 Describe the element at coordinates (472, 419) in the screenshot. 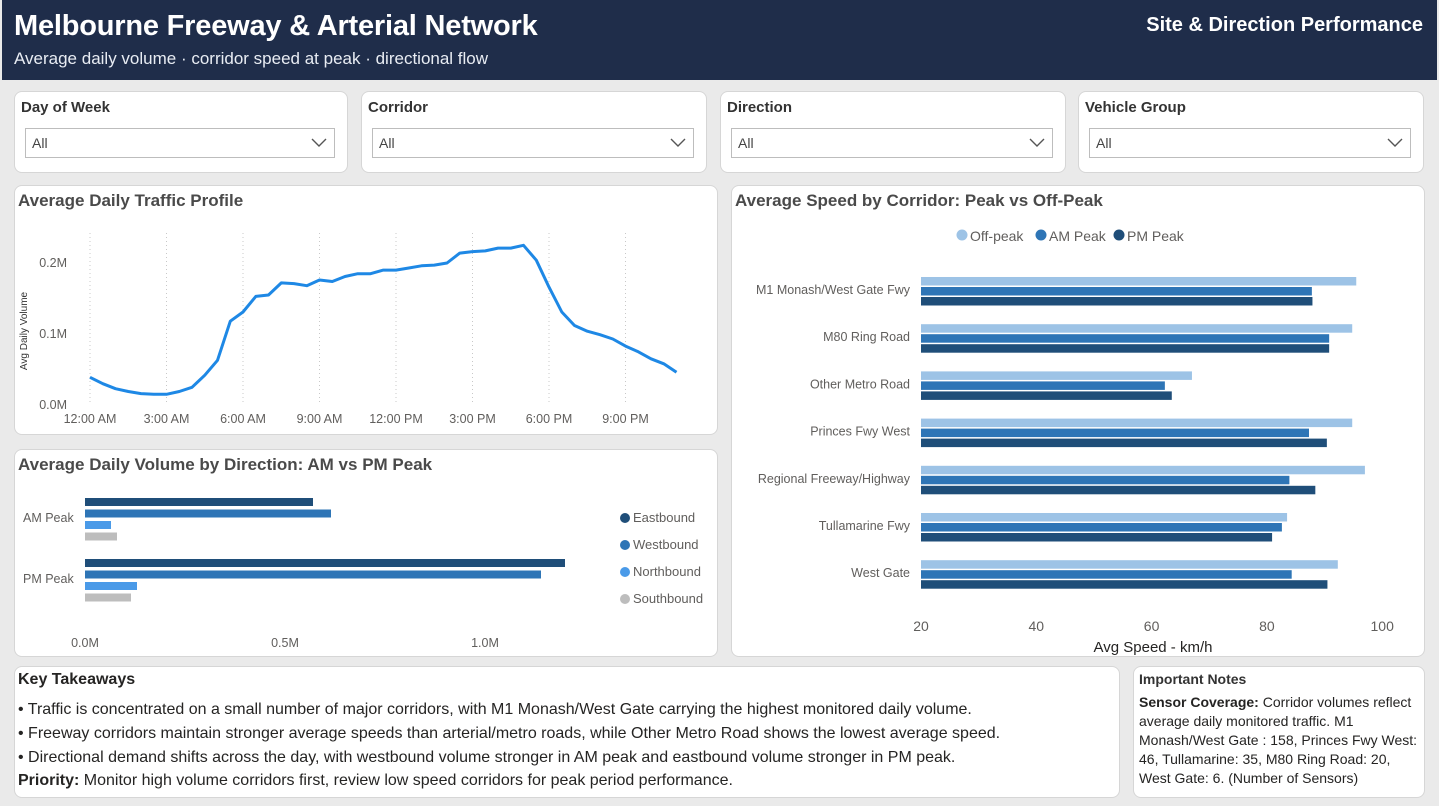

I see `x-tick-label: 3:00 PM` at that location.